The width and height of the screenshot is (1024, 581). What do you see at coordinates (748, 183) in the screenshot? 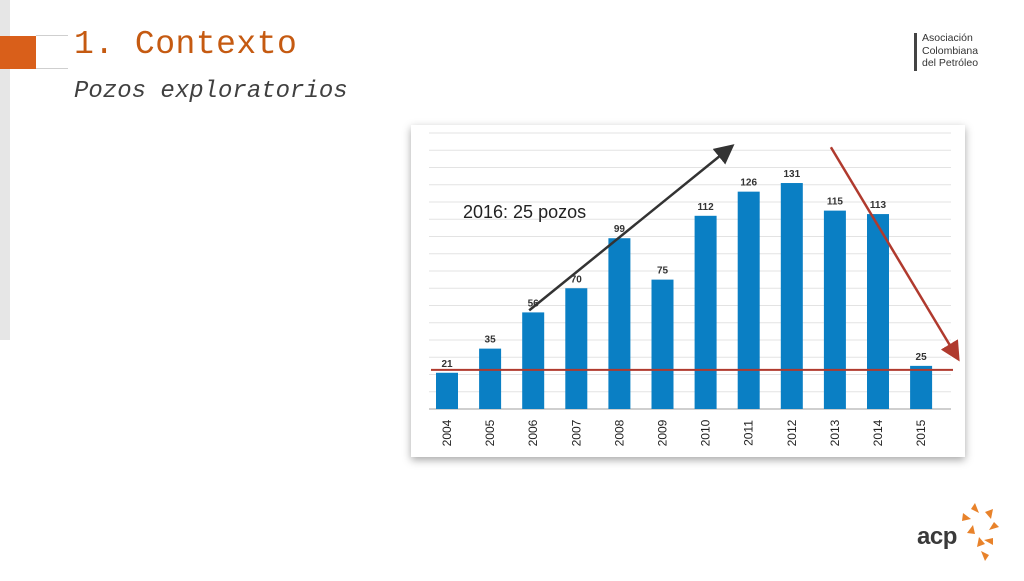
I see `value-label-2011: 126` at bounding box center [748, 183].